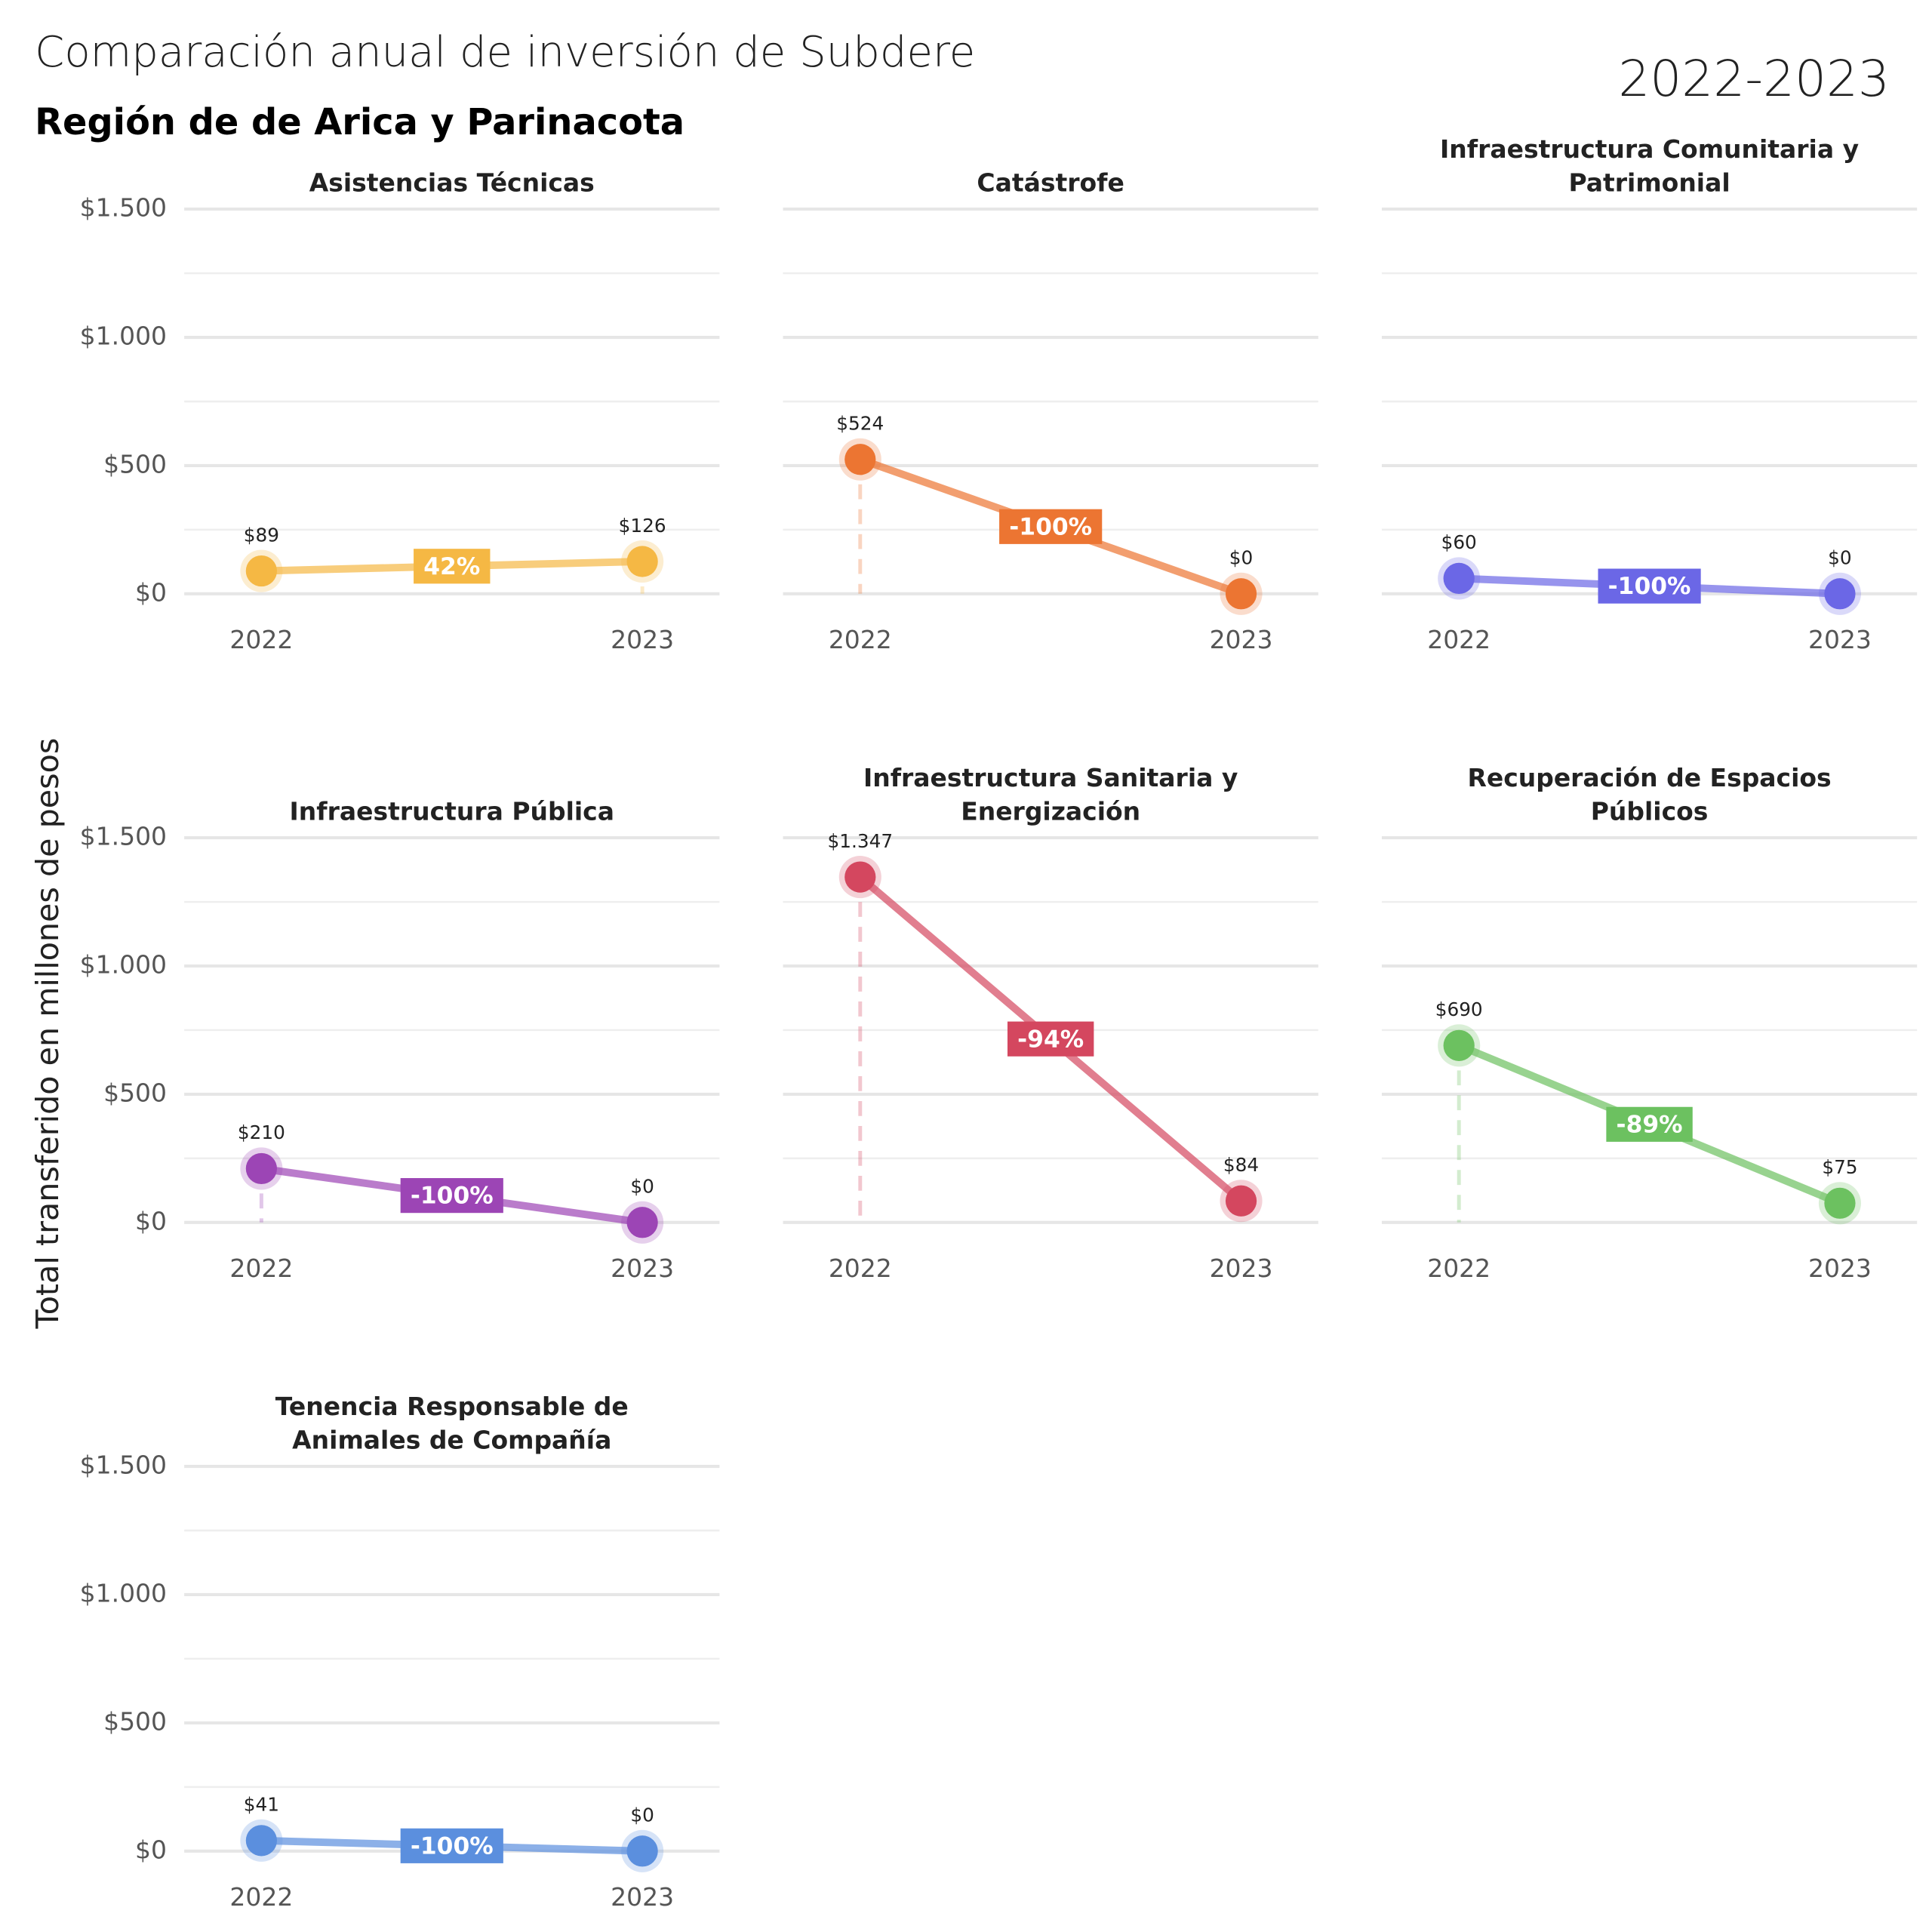  I want to click on subtitle: Región de de Arica y Parinacota, so click(360, 122).